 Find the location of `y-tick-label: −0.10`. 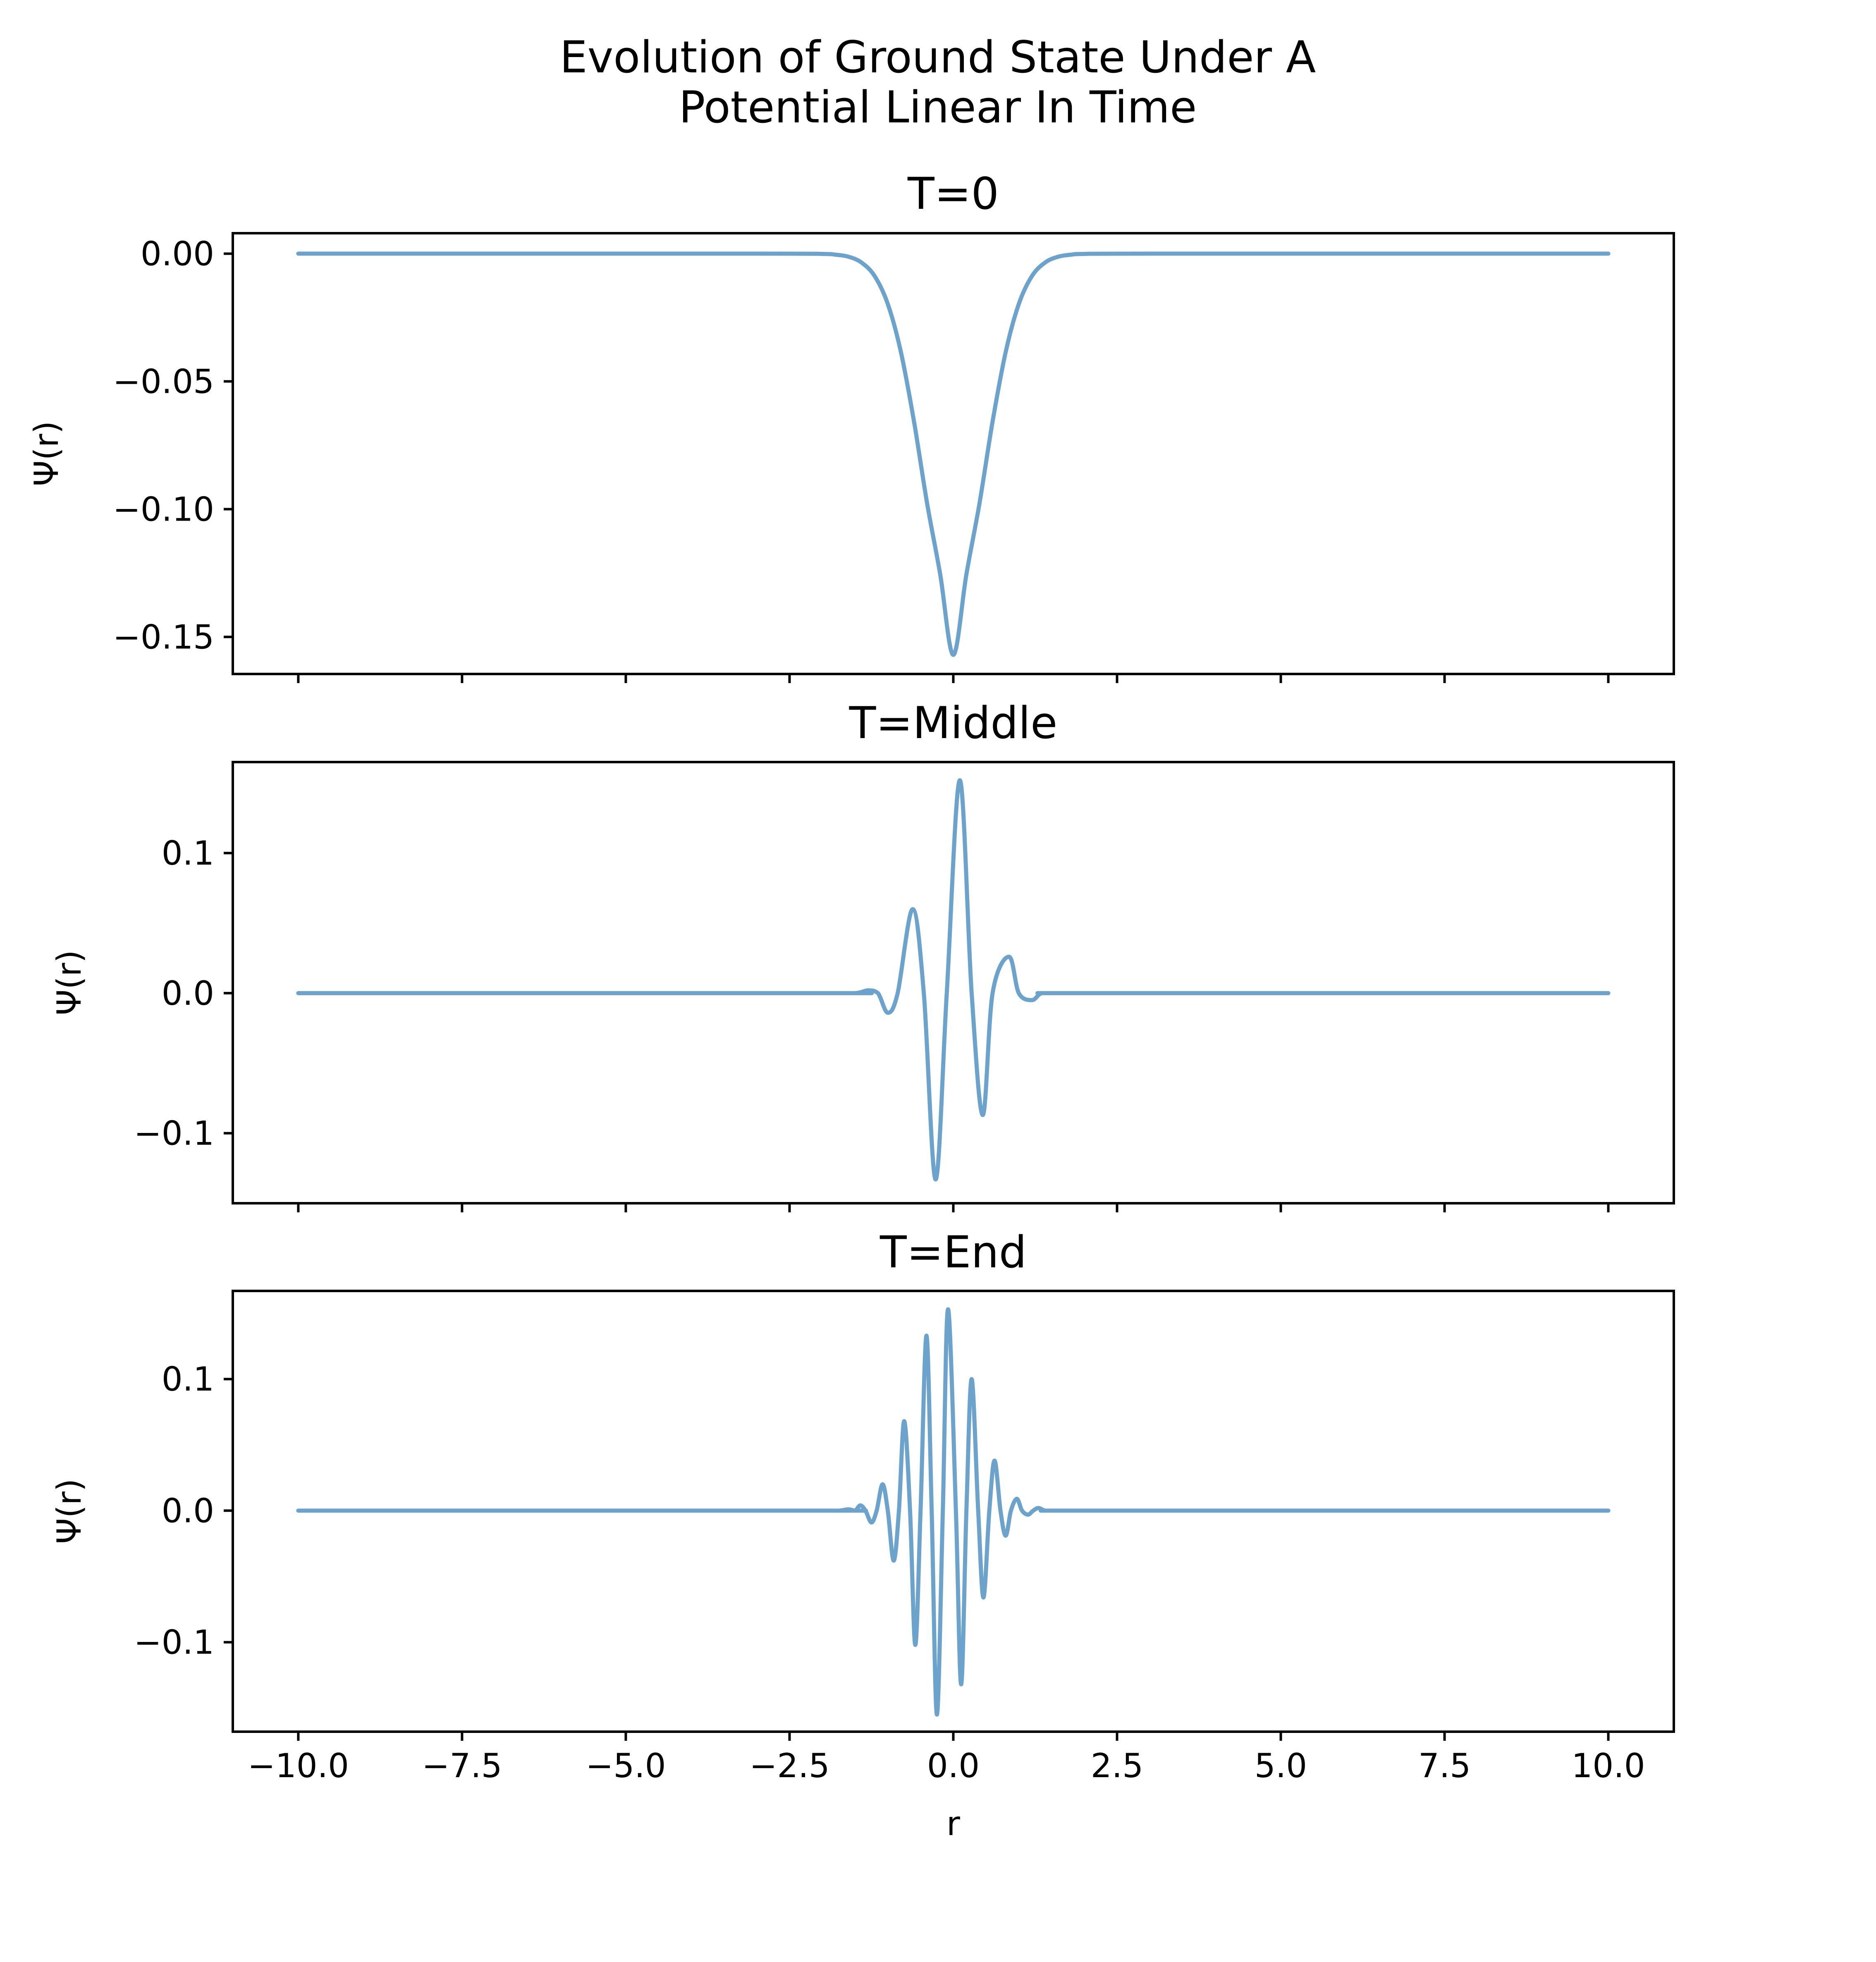

y-tick-label: −0.10 is located at coordinates (164, 509).